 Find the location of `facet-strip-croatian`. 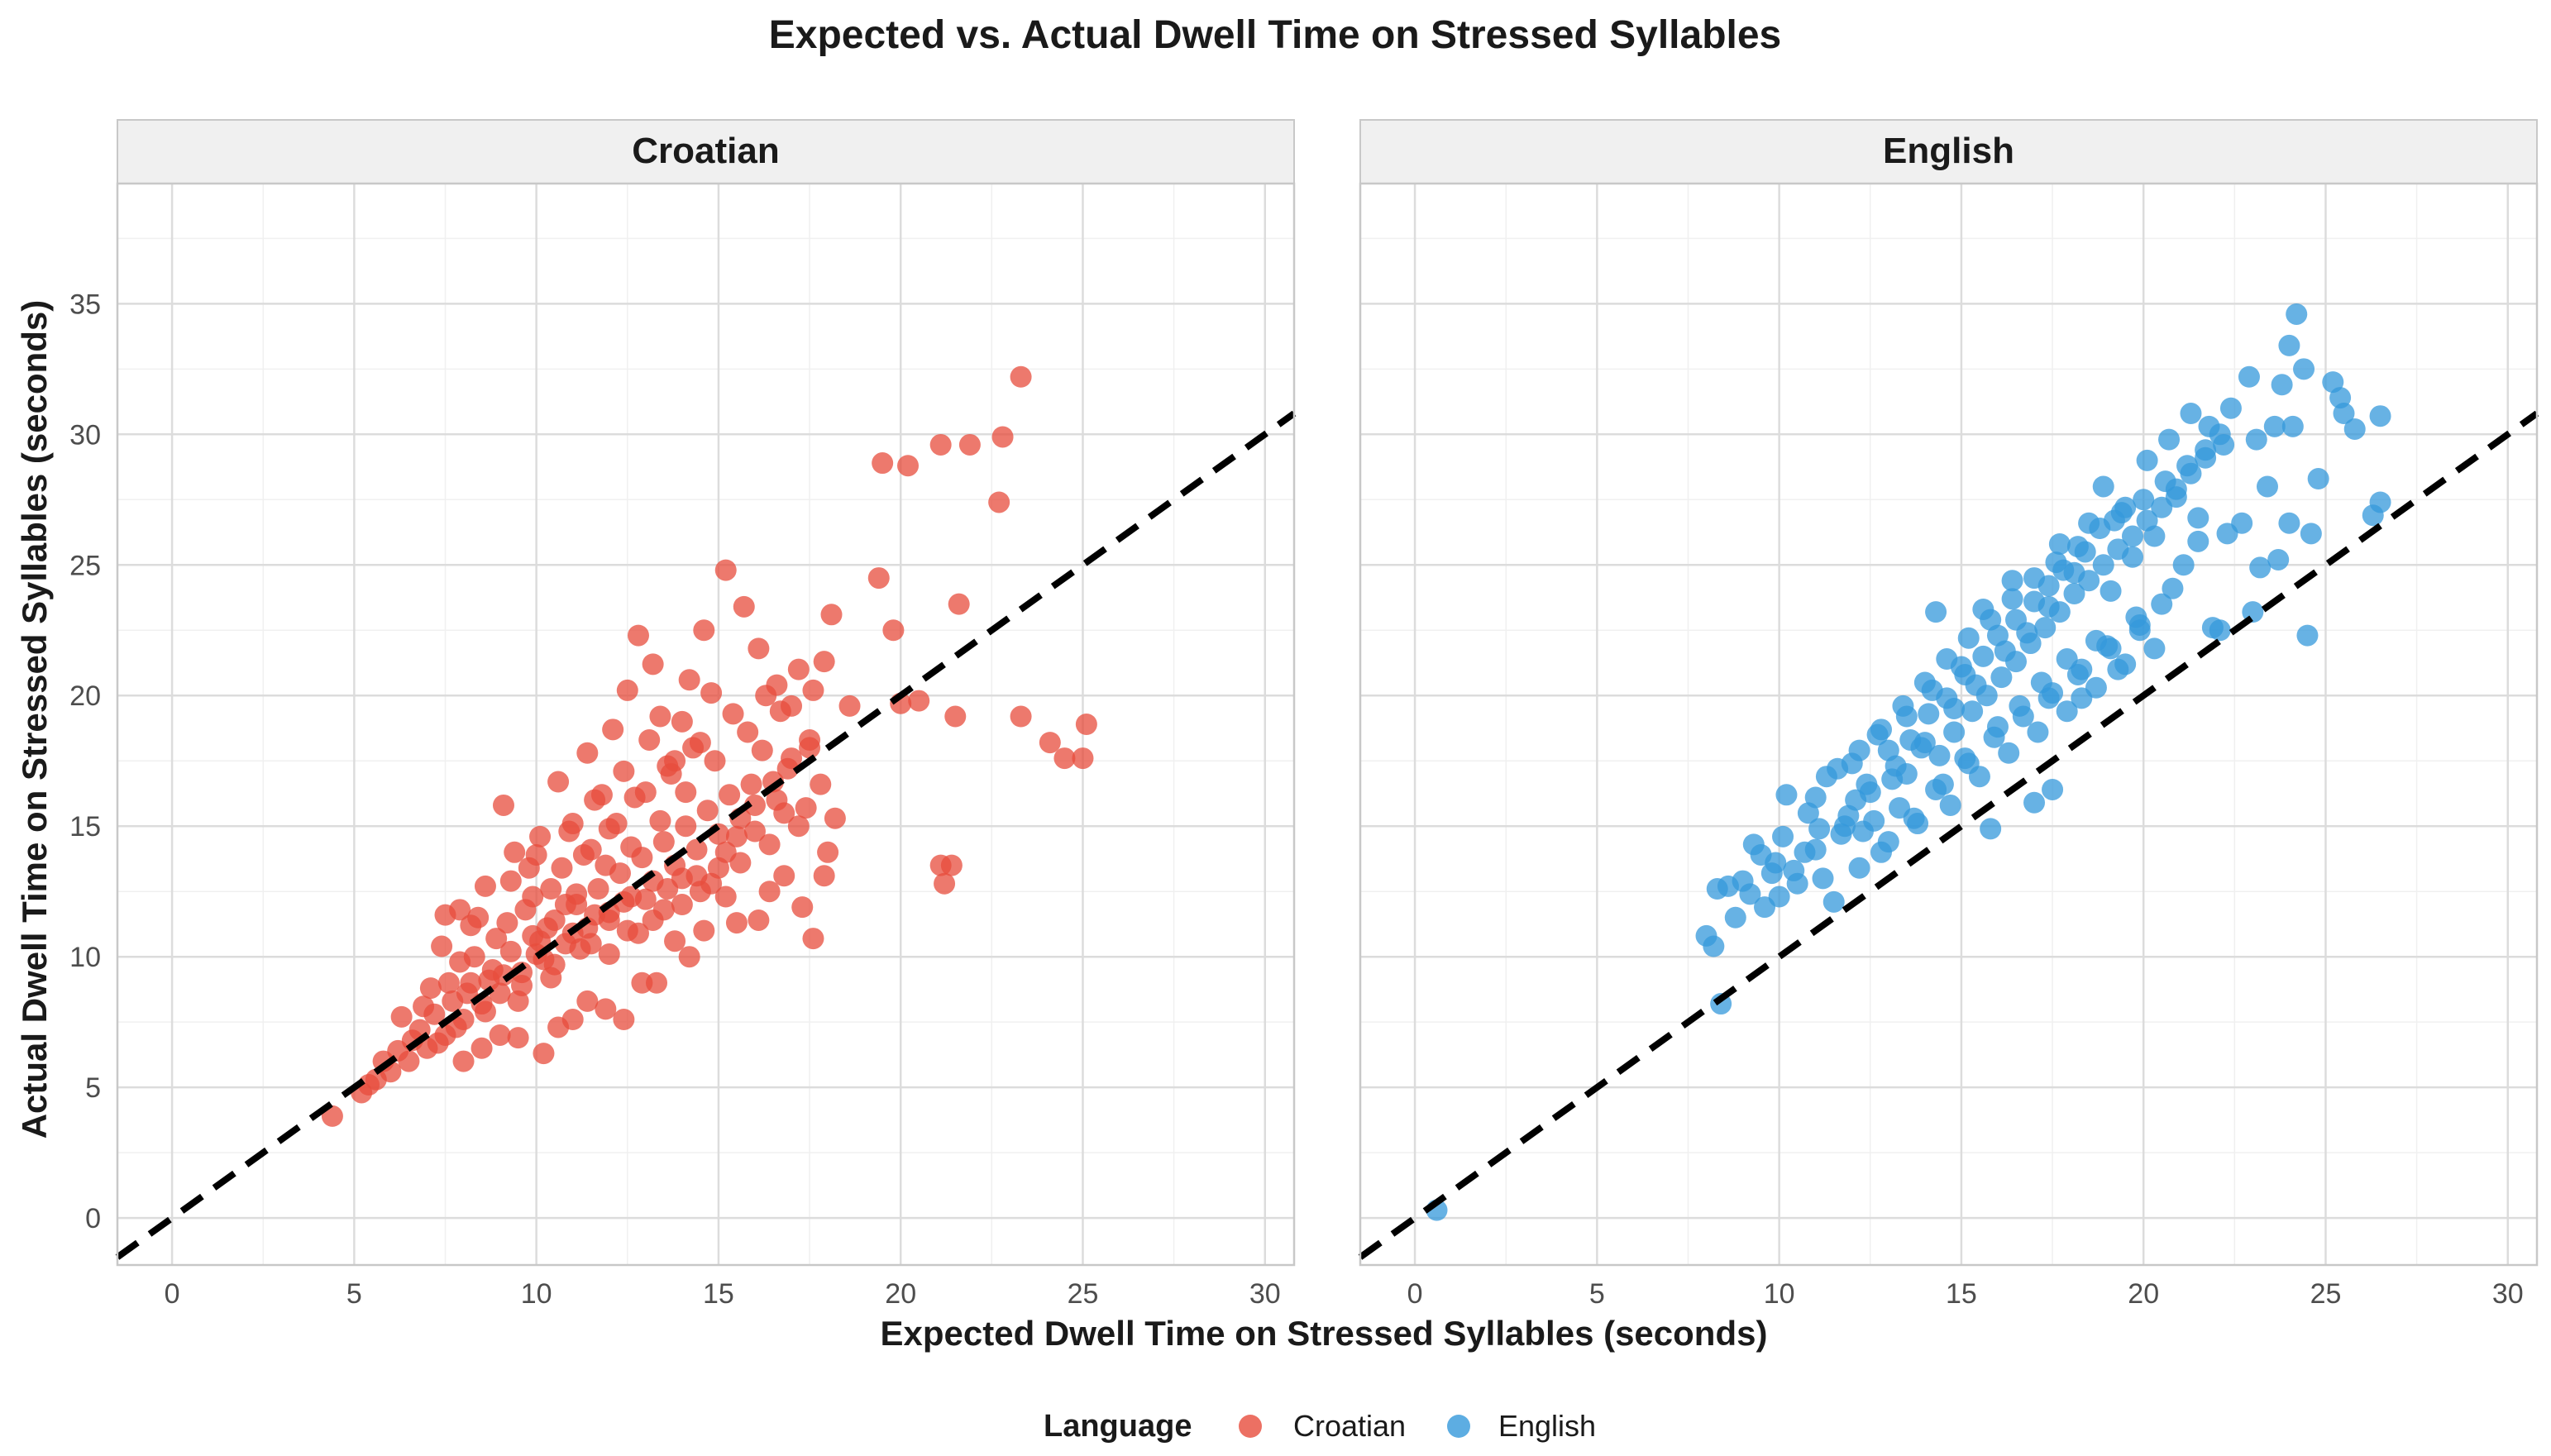

facet-strip-croatian is located at coordinates (706, 151).